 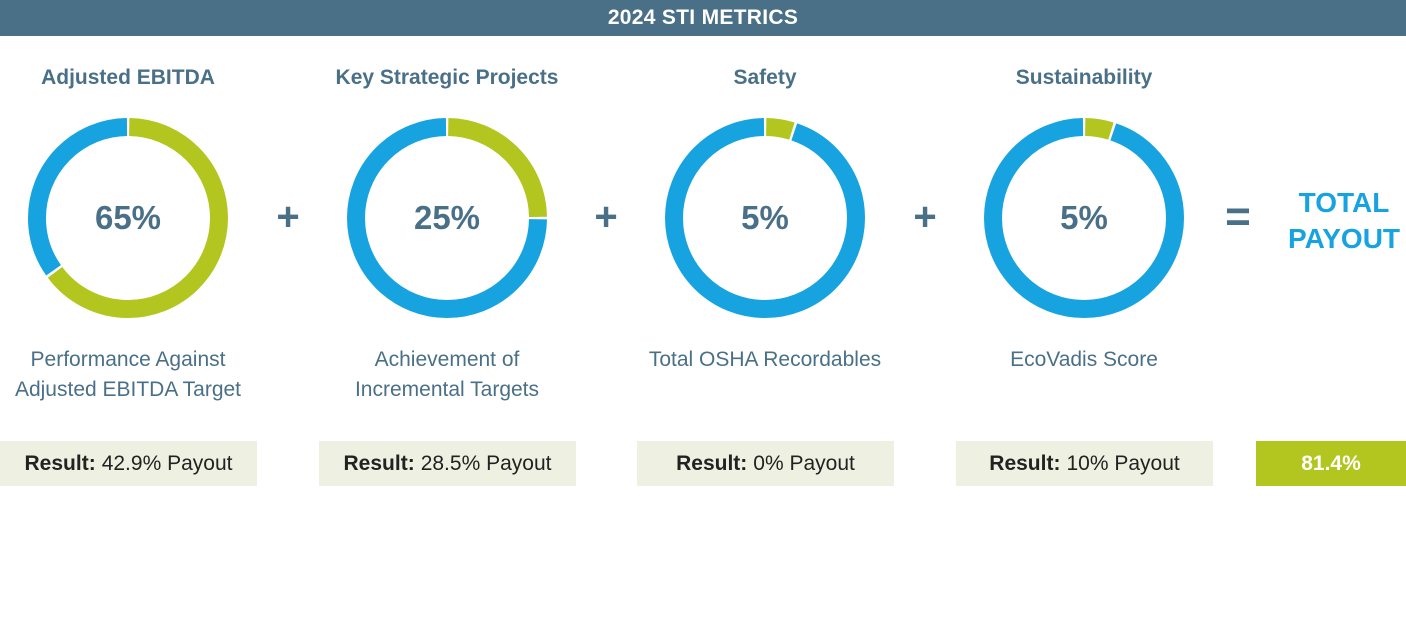 I want to click on result-box: Result: 42.9% Payout, so click(x=128, y=463).